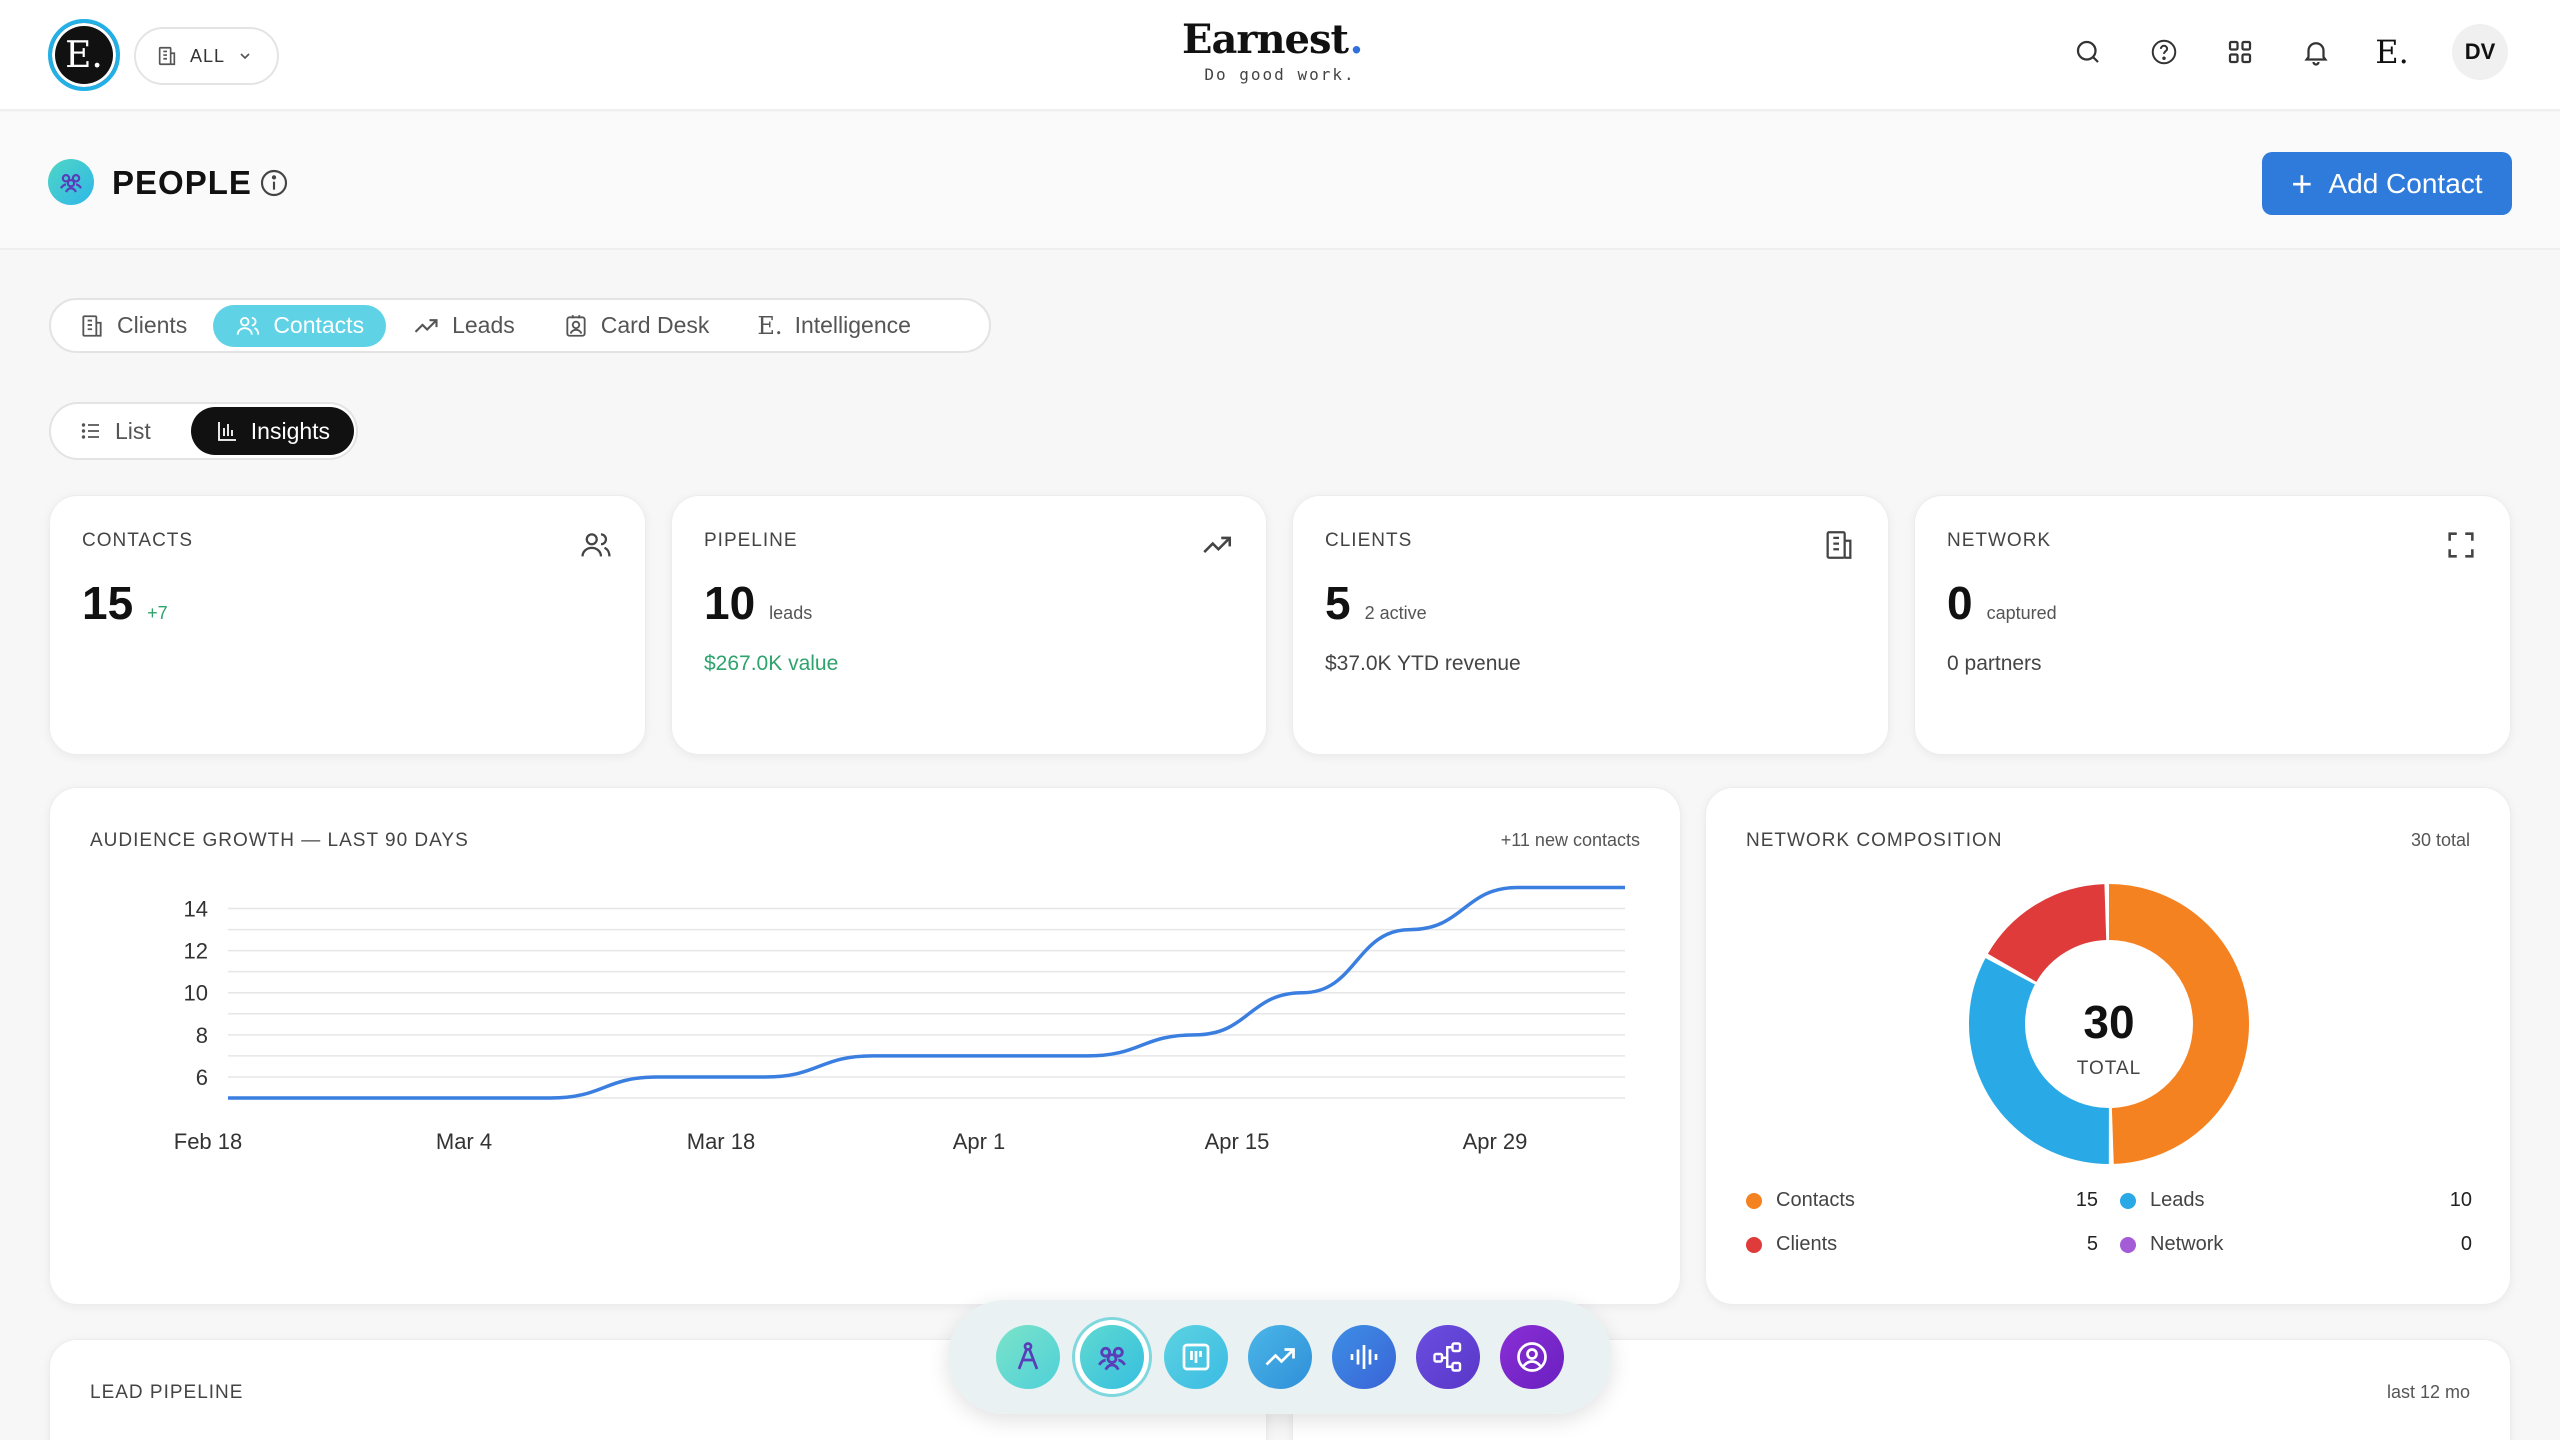 The height and width of the screenshot is (1440, 2560). I want to click on app-logo: E., so click(84, 55).